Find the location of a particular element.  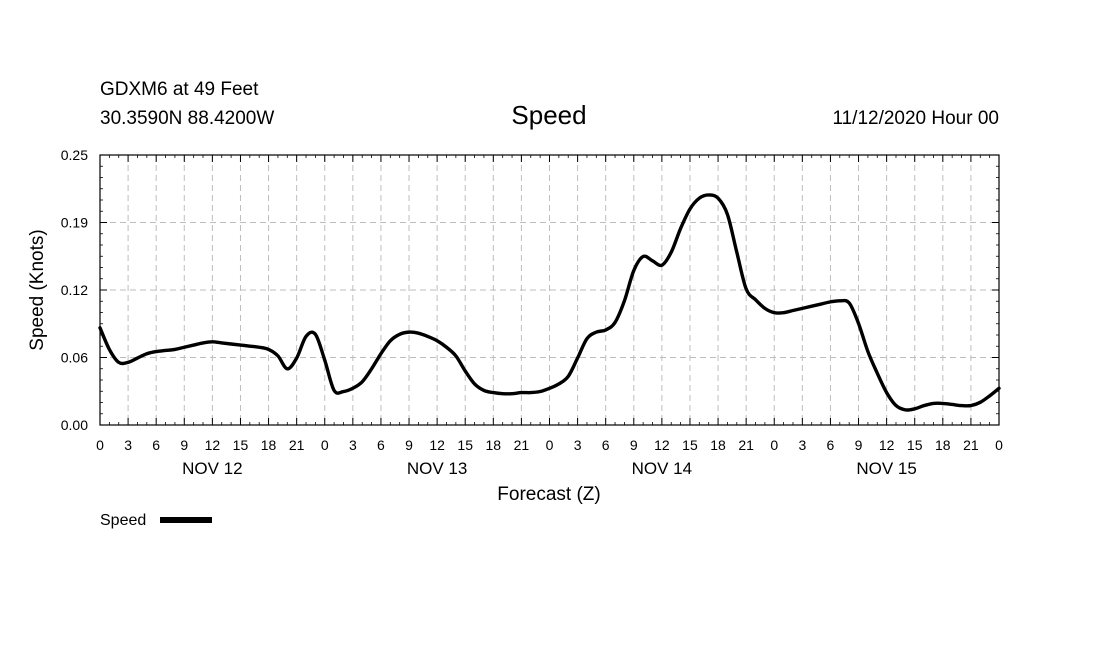

location-label: 30.3590N 88.4200W is located at coordinates (187, 118).